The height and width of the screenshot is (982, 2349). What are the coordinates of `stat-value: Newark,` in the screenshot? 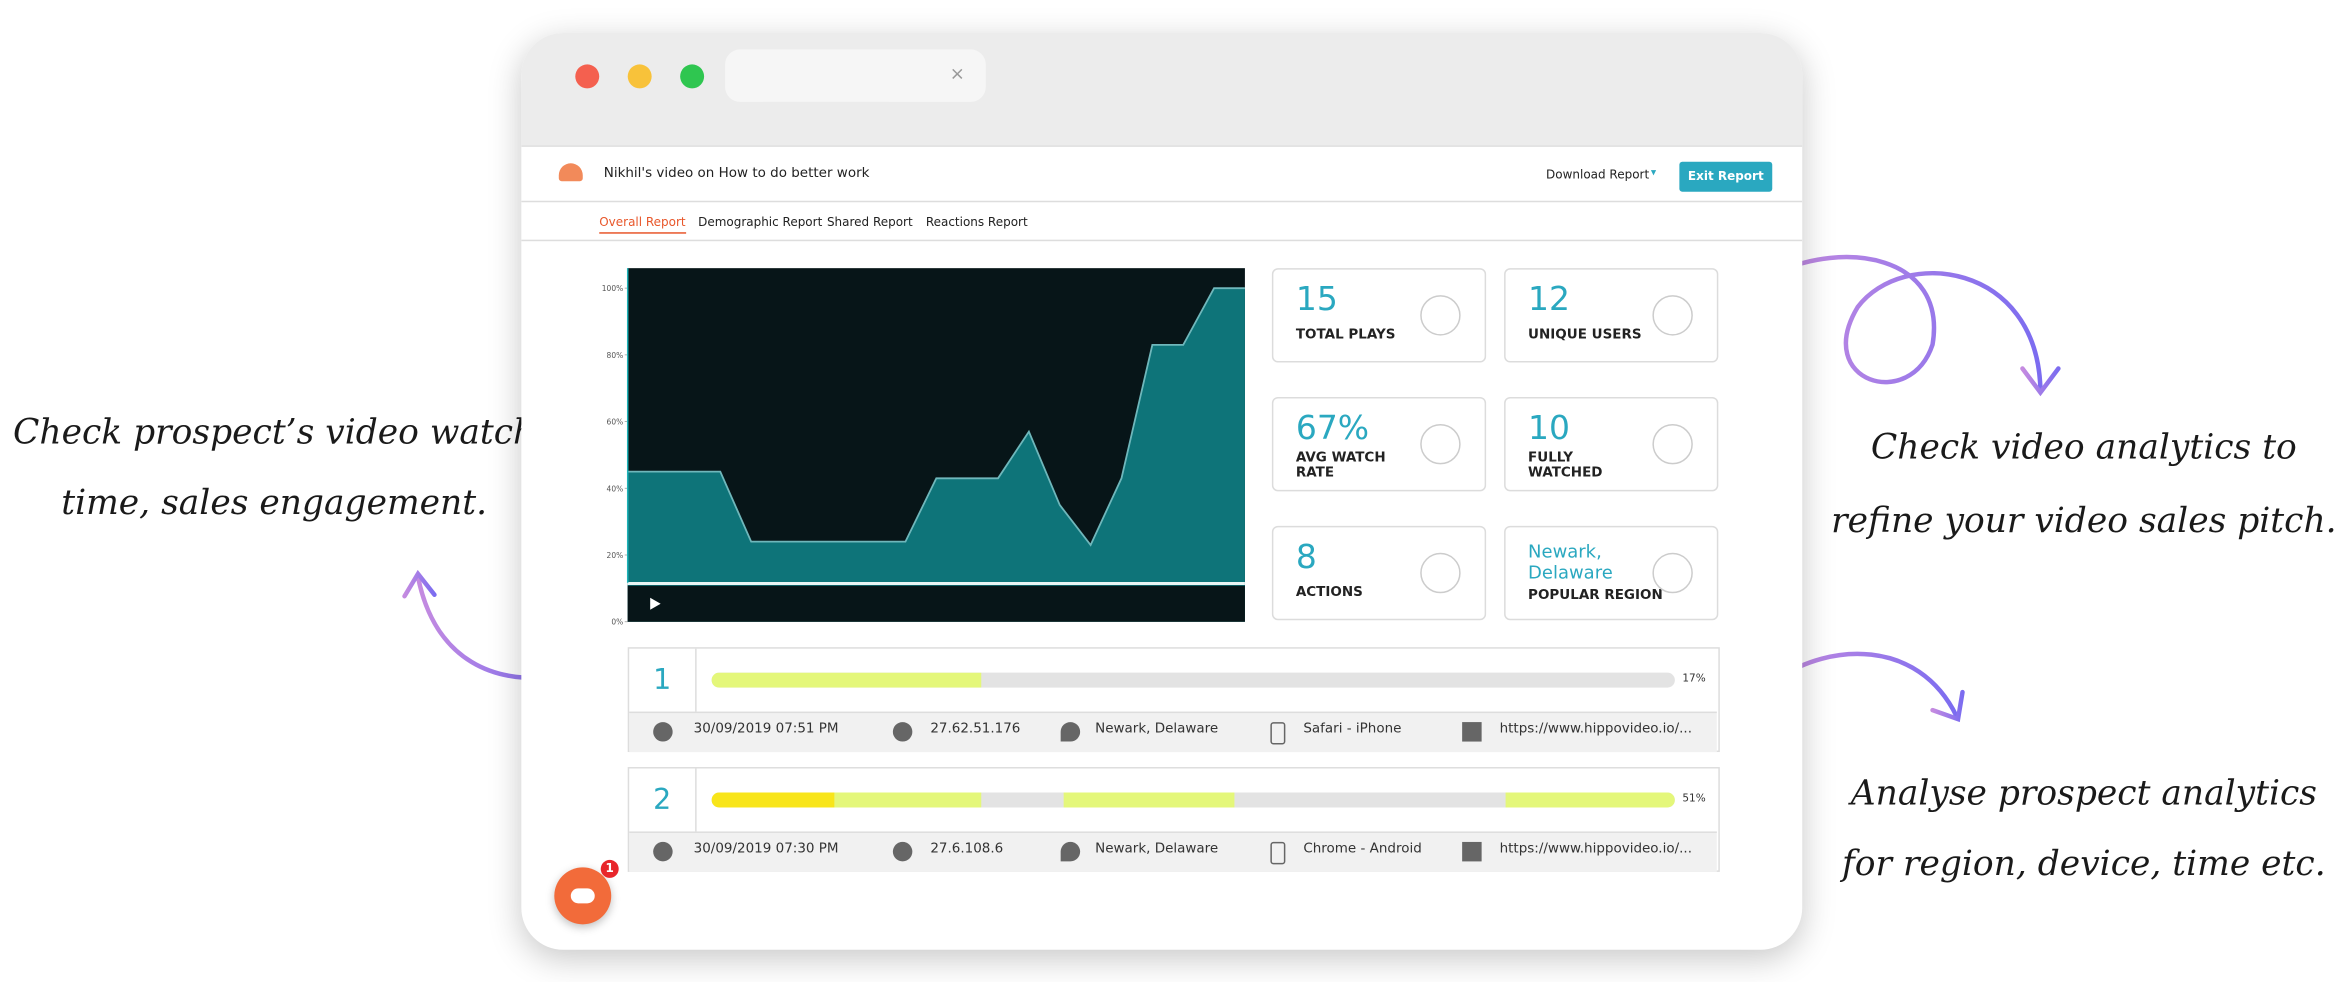 It's located at (1565, 551).